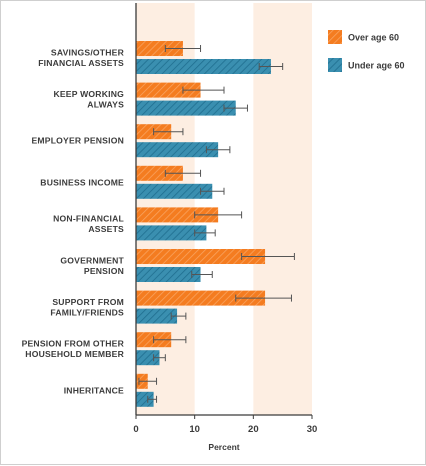 The height and width of the screenshot is (466, 426). I want to click on x-tick-label-0: 0, so click(135, 429).